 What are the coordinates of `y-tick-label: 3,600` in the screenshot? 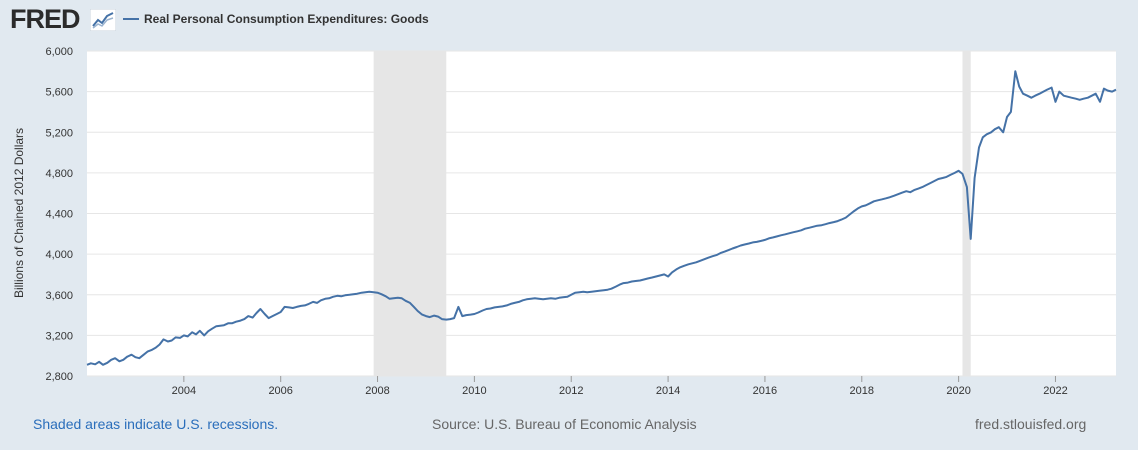 It's located at (59, 296).